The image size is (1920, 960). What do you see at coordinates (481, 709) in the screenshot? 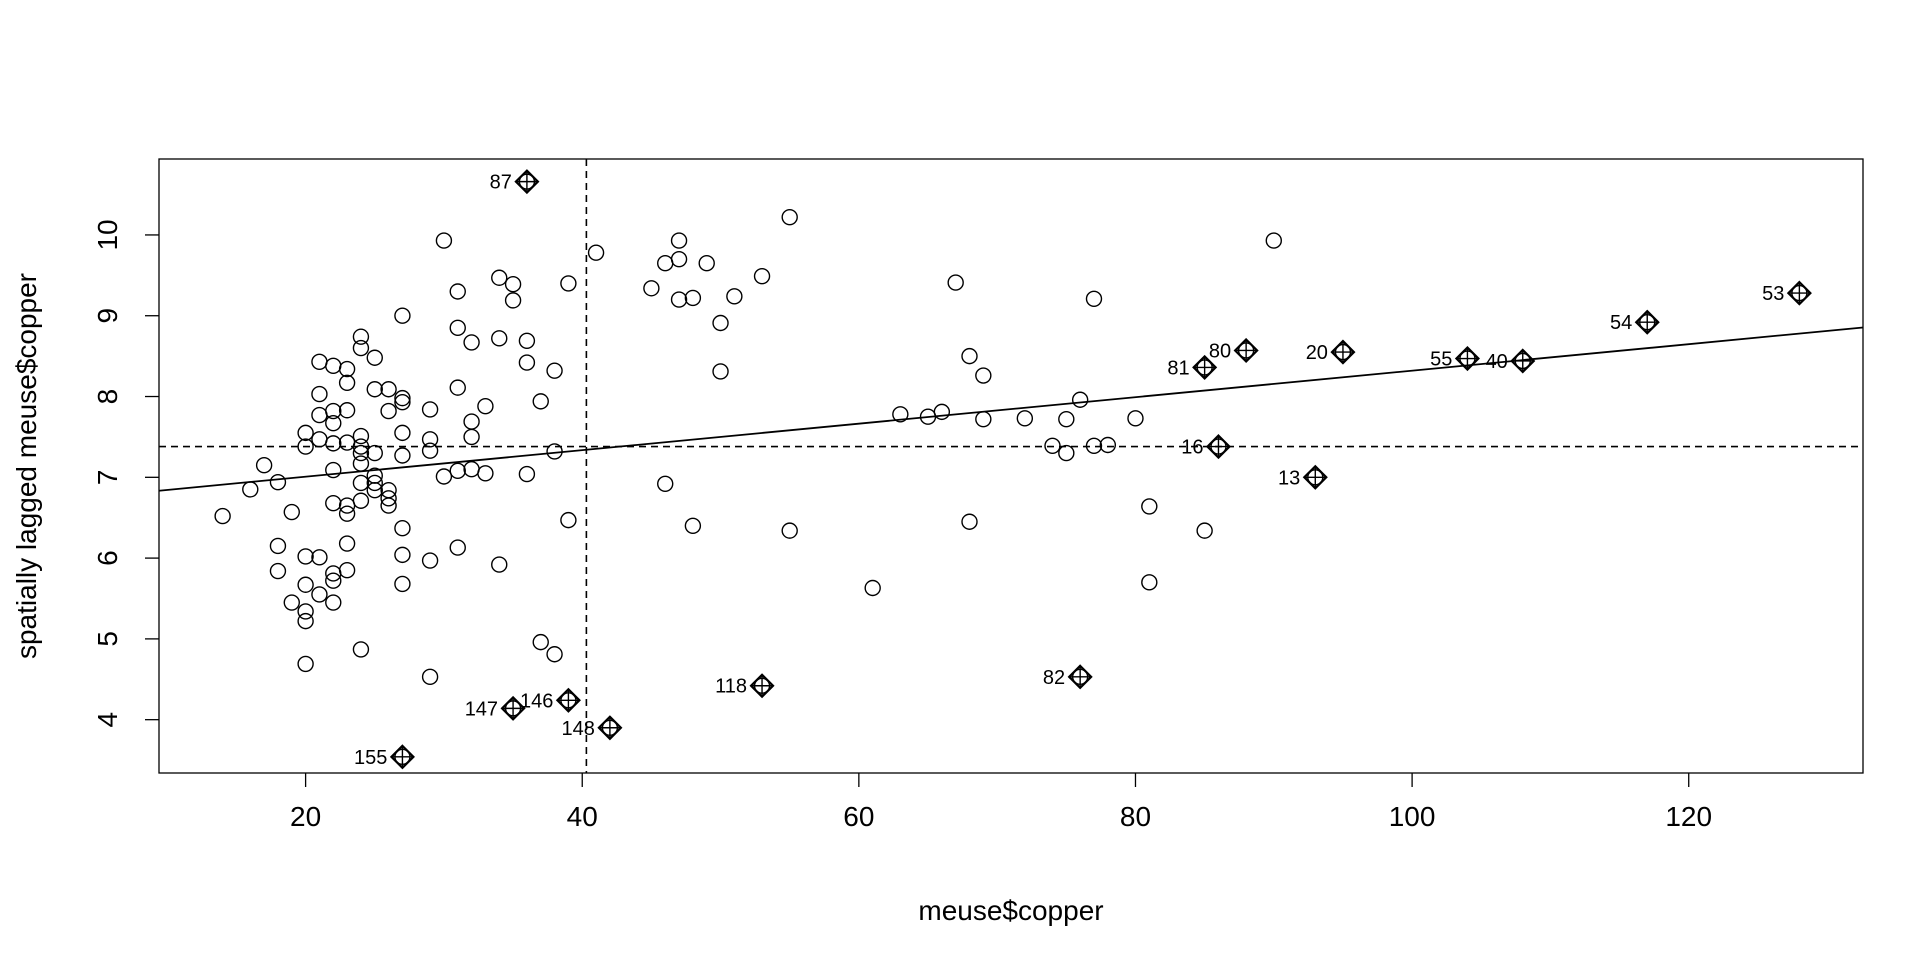
I see `influential-point-label: 147` at bounding box center [481, 709].